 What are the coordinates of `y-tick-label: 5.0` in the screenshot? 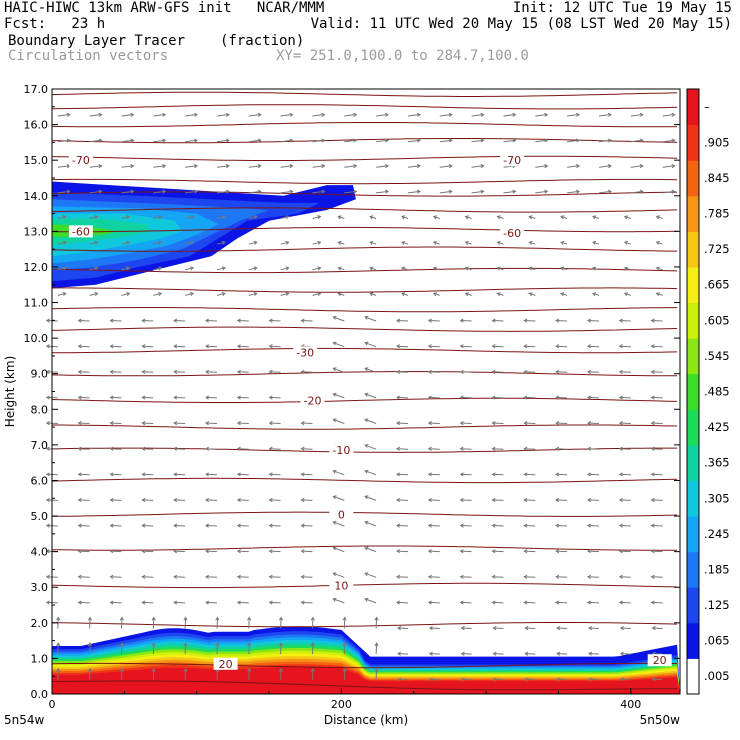 It's located at (40, 516).